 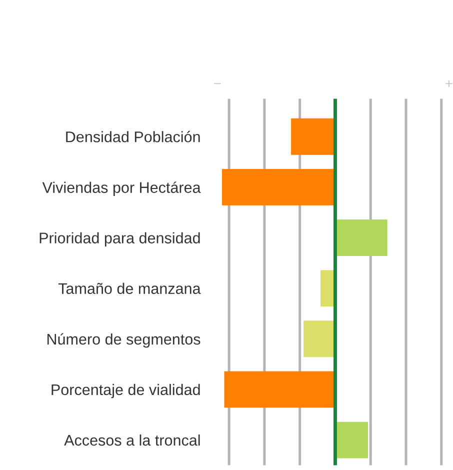 I want to click on y-tick-label: Prioridad para densidad, so click(x=120, y=239).